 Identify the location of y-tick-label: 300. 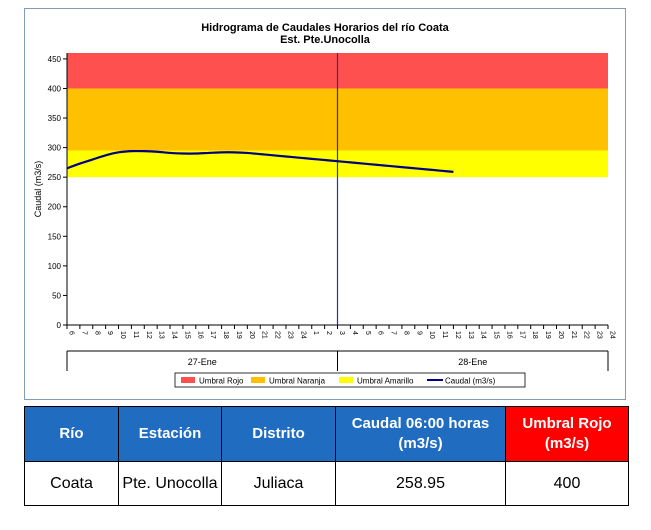
(55, 148).